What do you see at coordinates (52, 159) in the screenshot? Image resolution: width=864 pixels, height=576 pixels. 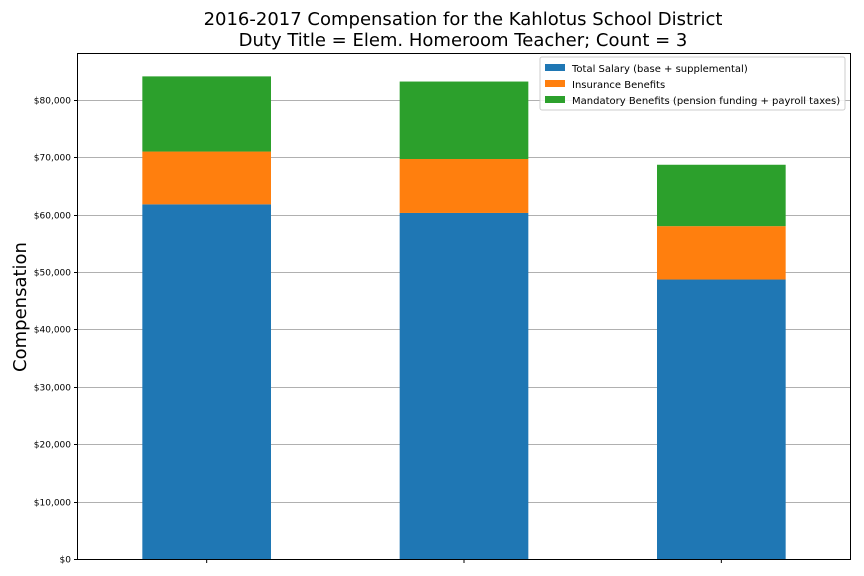 I see `y-tick-label: $70,000` at bounding box center [52, 159].